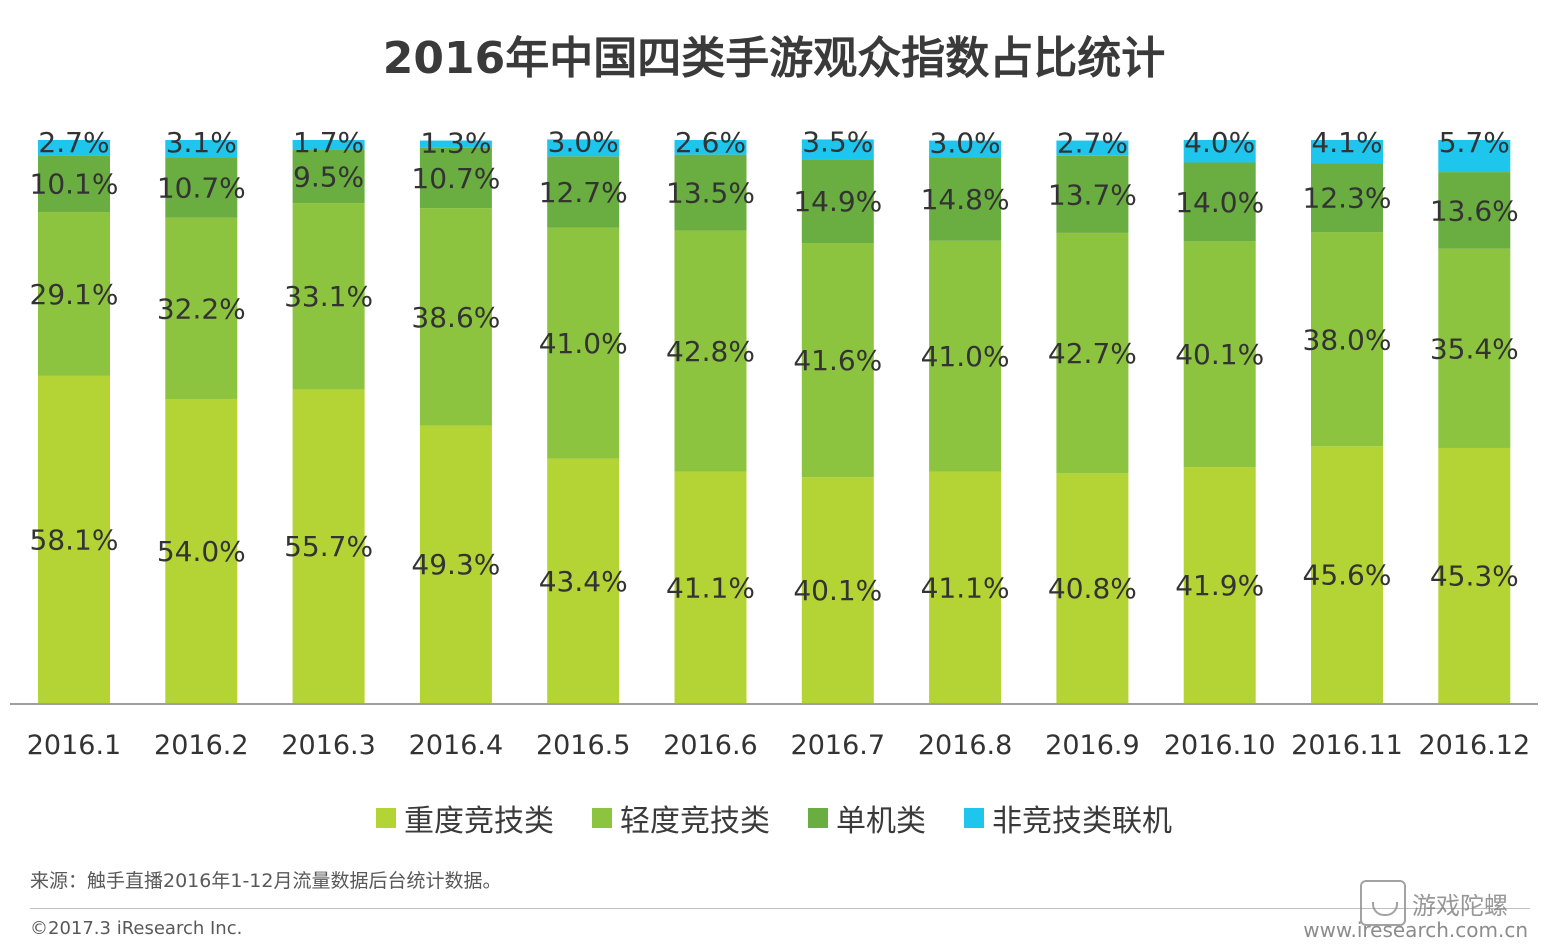  Describe the element at coordinates (456, 745) in the screenshot. I see `x-tick-label: 2016.4` at that location.